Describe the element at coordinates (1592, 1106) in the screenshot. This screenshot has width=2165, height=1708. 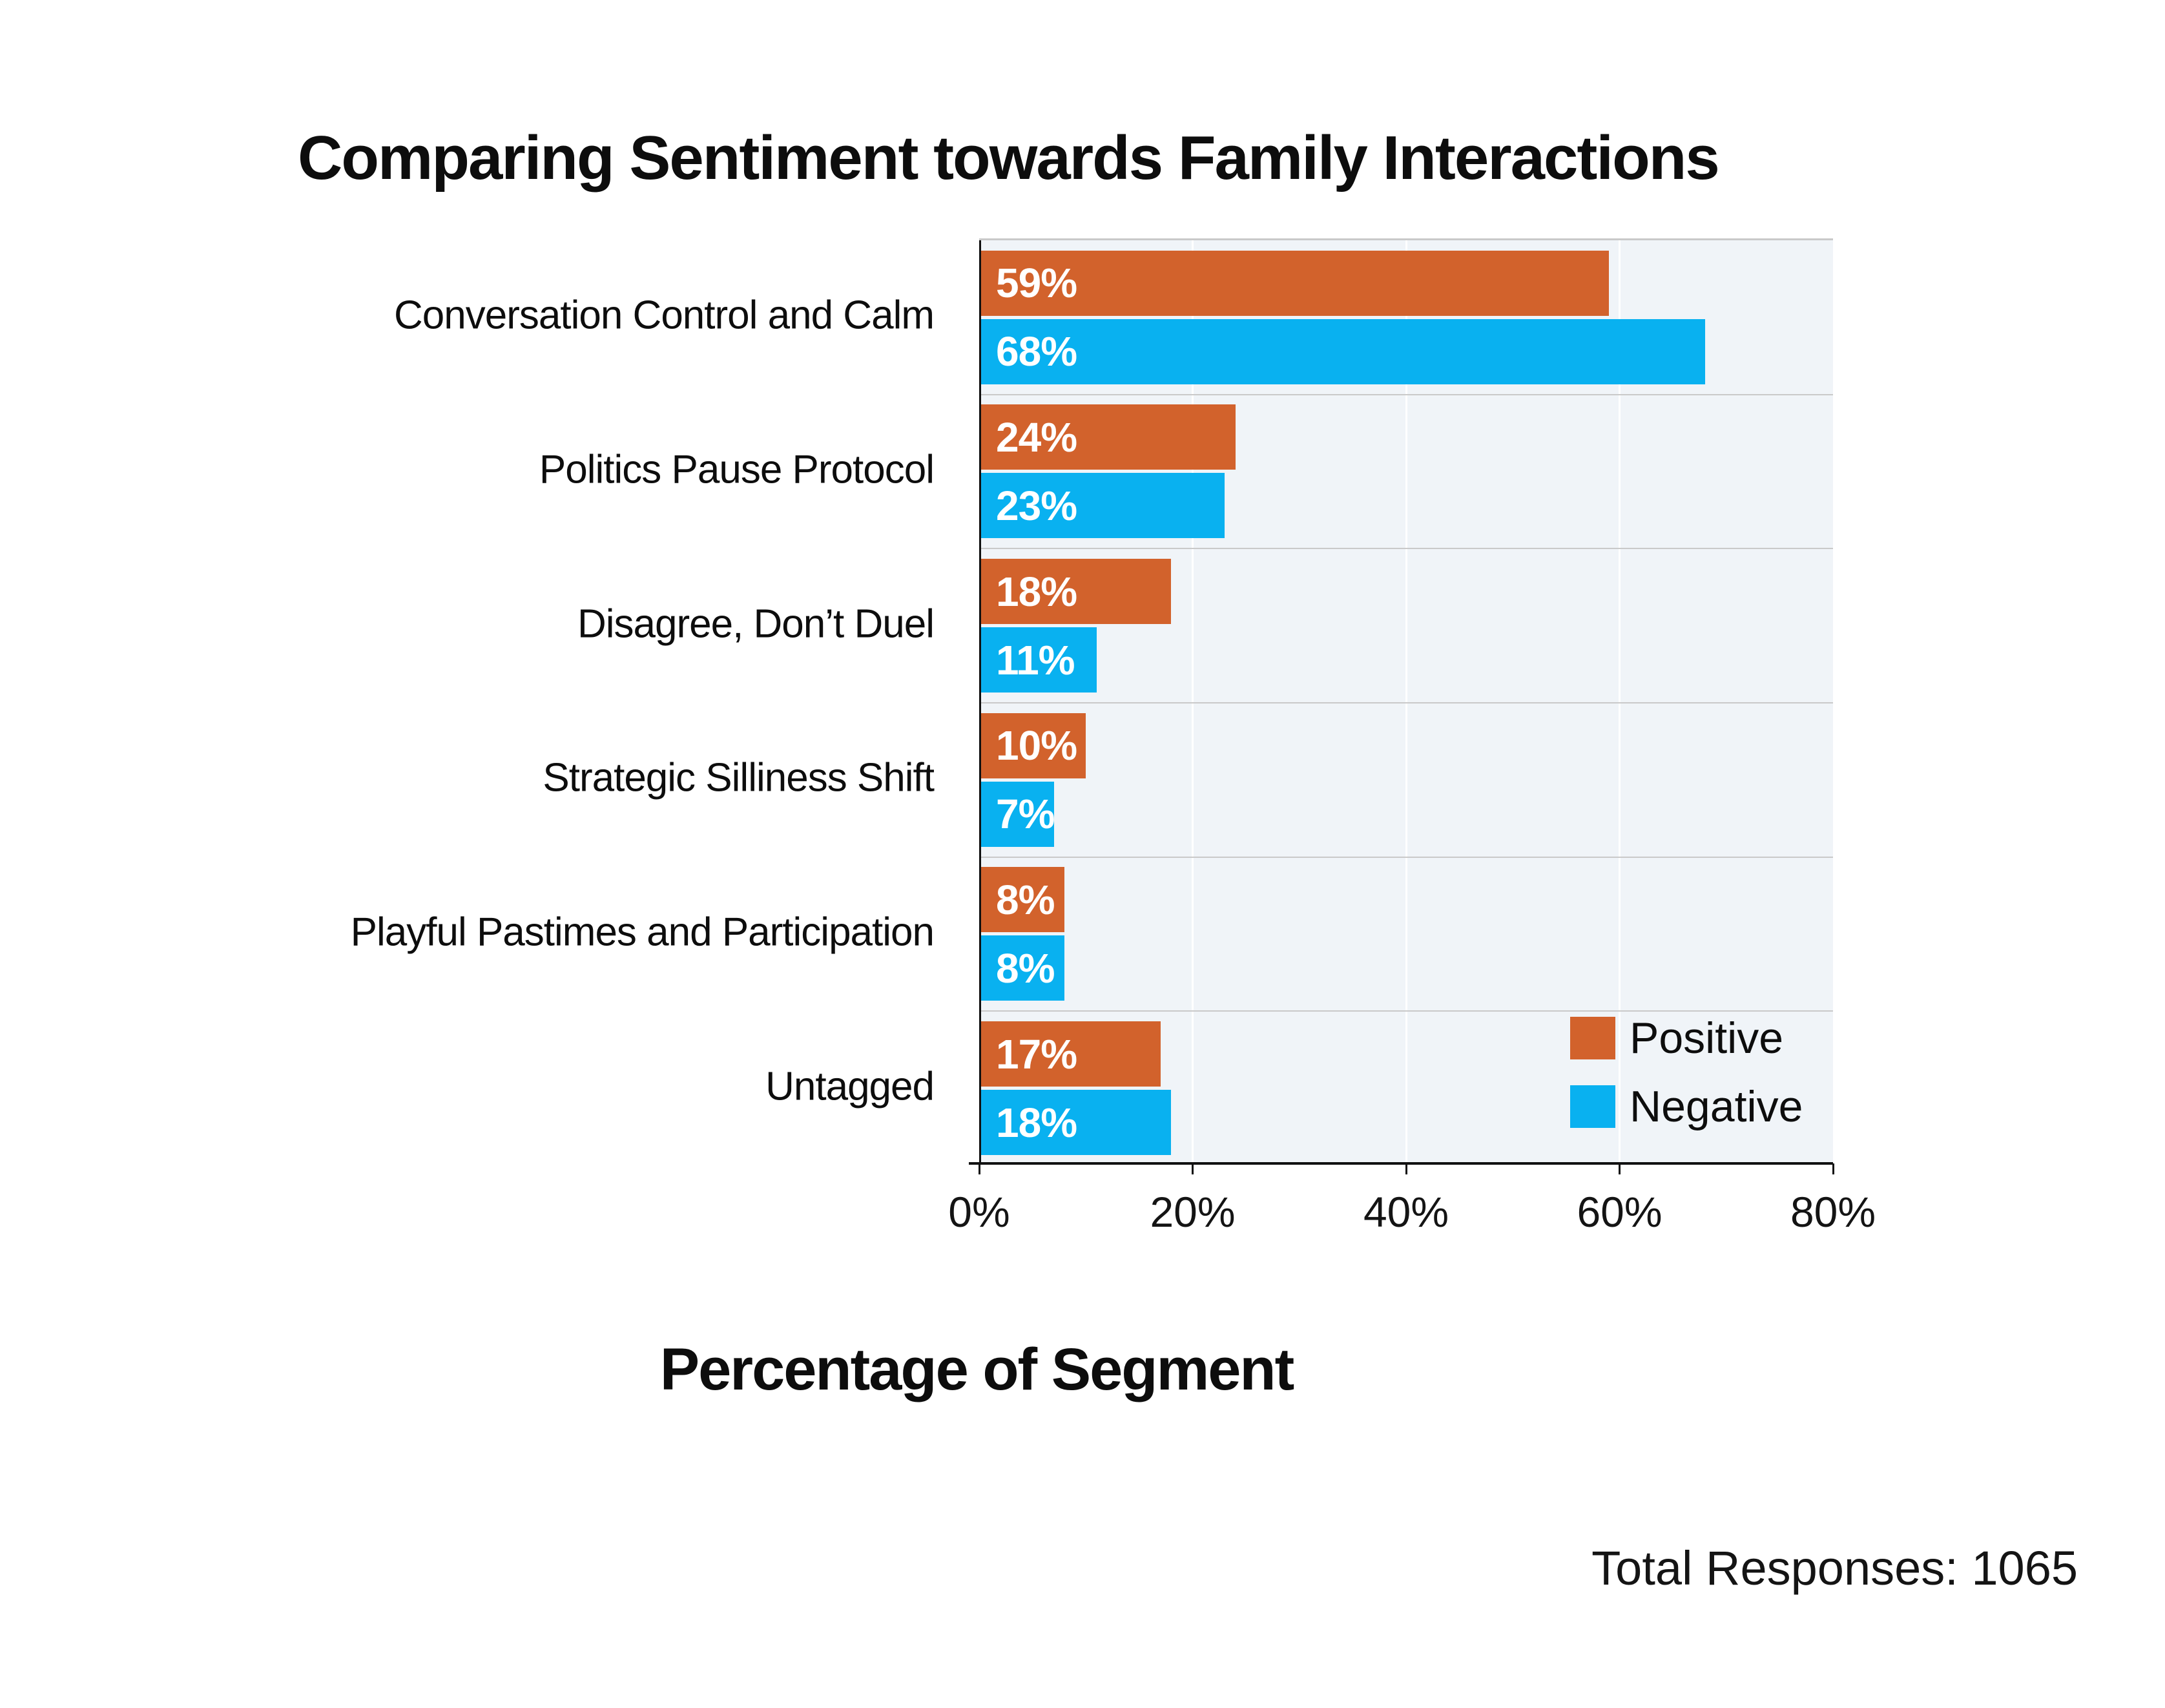
I see `legend-swatch-negative` at that location.